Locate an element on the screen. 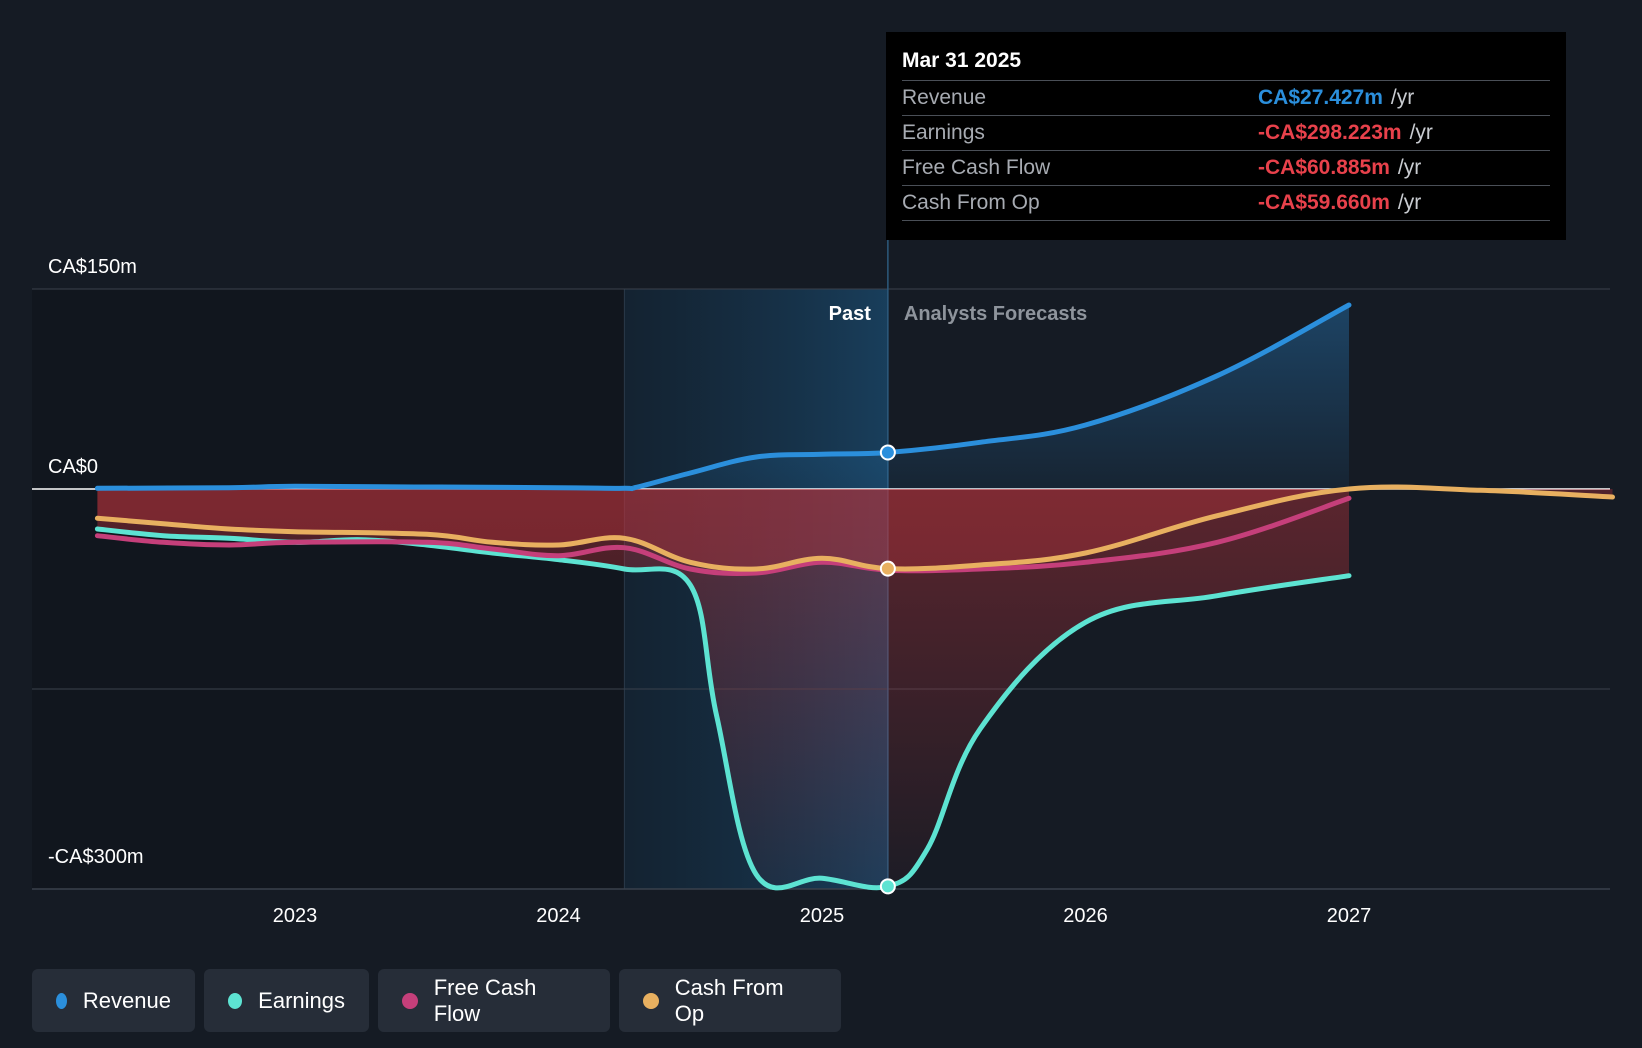  revenue-area is located at coordinates (723, 397).